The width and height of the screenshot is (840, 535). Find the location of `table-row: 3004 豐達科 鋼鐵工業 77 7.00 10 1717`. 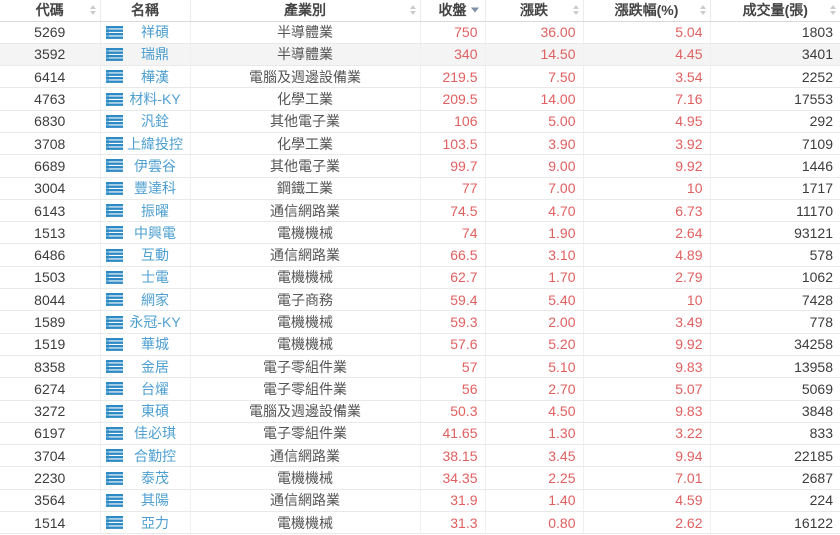

table-row: 3004 豐達科 鋼鐵工業 77 7.00 10 1717 is located at coordinates (420, 188).